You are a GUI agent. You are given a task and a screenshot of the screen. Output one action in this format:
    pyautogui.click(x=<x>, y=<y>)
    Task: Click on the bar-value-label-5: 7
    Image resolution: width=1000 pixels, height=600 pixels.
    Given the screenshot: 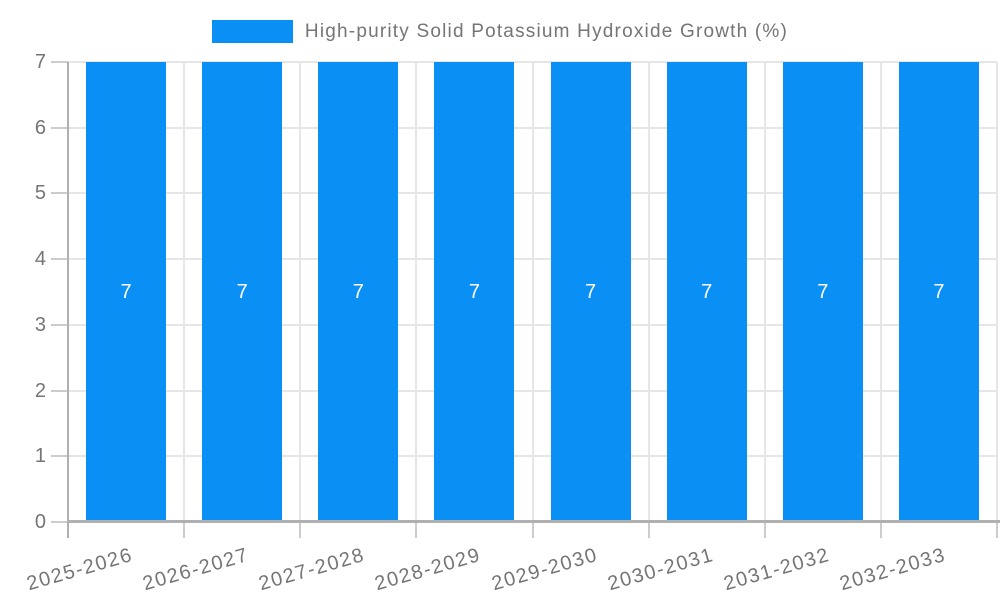 What is the action you would take?
    pyautogui.click(x=707, y=292)
    